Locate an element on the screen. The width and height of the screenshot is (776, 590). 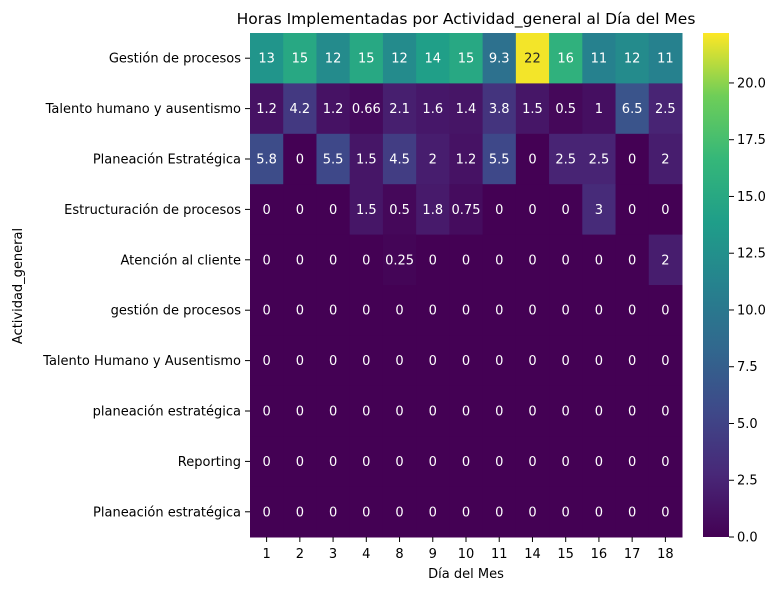
colorbar-tick-label: 15.0 is located at coordinates (751, 197).